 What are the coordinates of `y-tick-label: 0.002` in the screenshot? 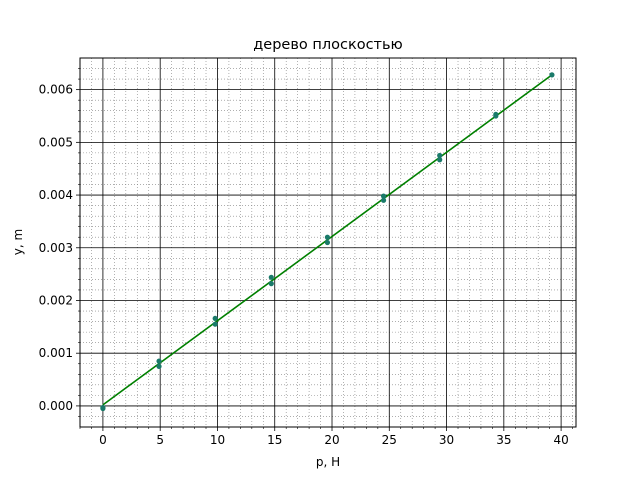 It's located at (56, 300).